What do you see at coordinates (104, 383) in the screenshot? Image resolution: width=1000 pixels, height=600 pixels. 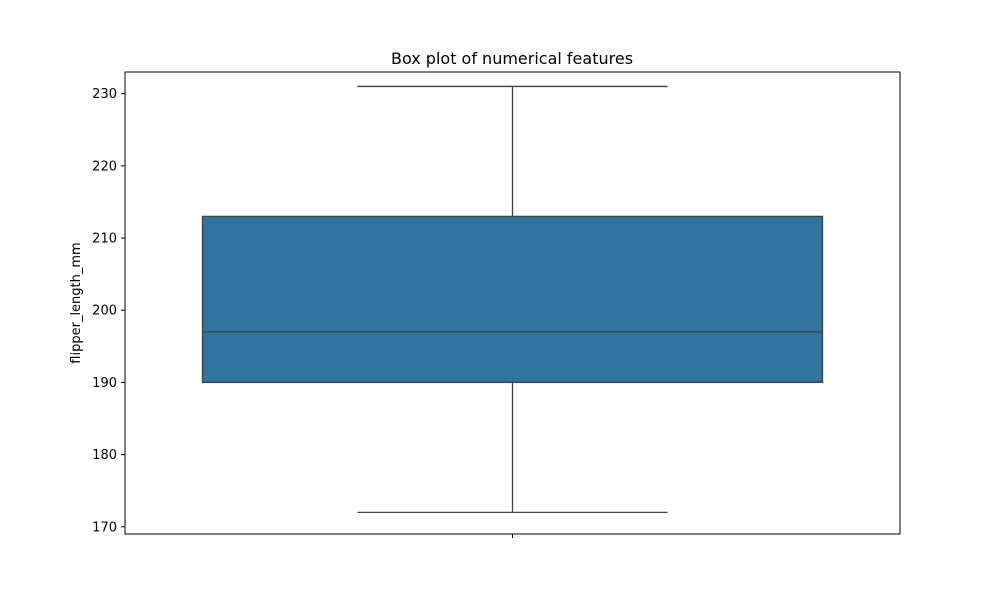 I see `y-tick-label: 190` at bounding box center [104, 383].